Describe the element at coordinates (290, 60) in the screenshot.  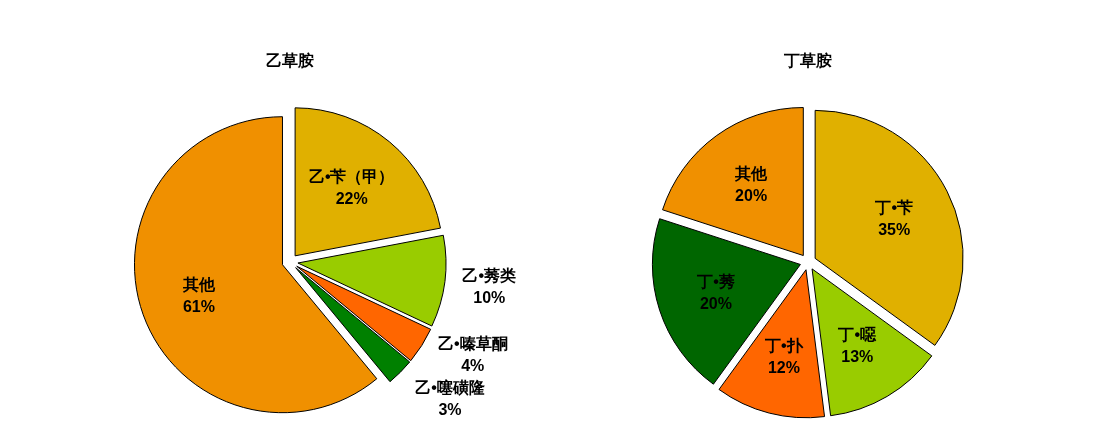
I see `title: 乙草胺` at that location.